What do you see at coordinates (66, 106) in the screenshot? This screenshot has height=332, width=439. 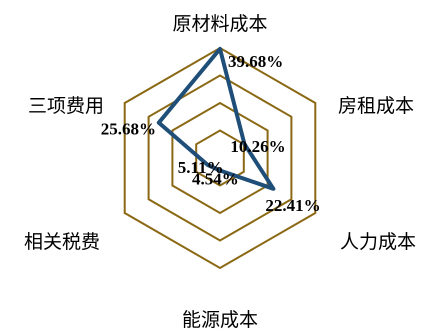 I see `axis-label-6: 三项费用` at bounding box center [66, 106].